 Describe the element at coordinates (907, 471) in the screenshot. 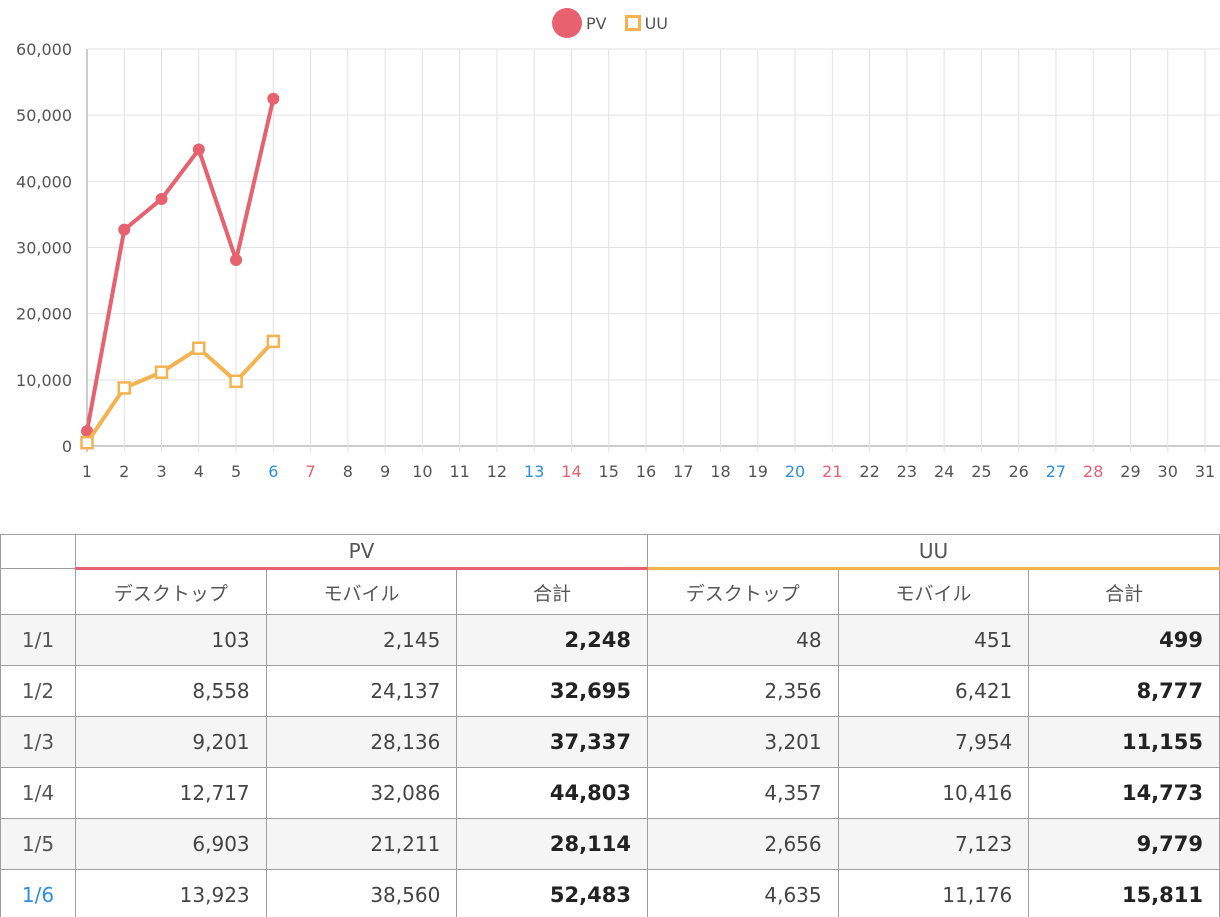

I see `x-tick-label: 23` at that location.